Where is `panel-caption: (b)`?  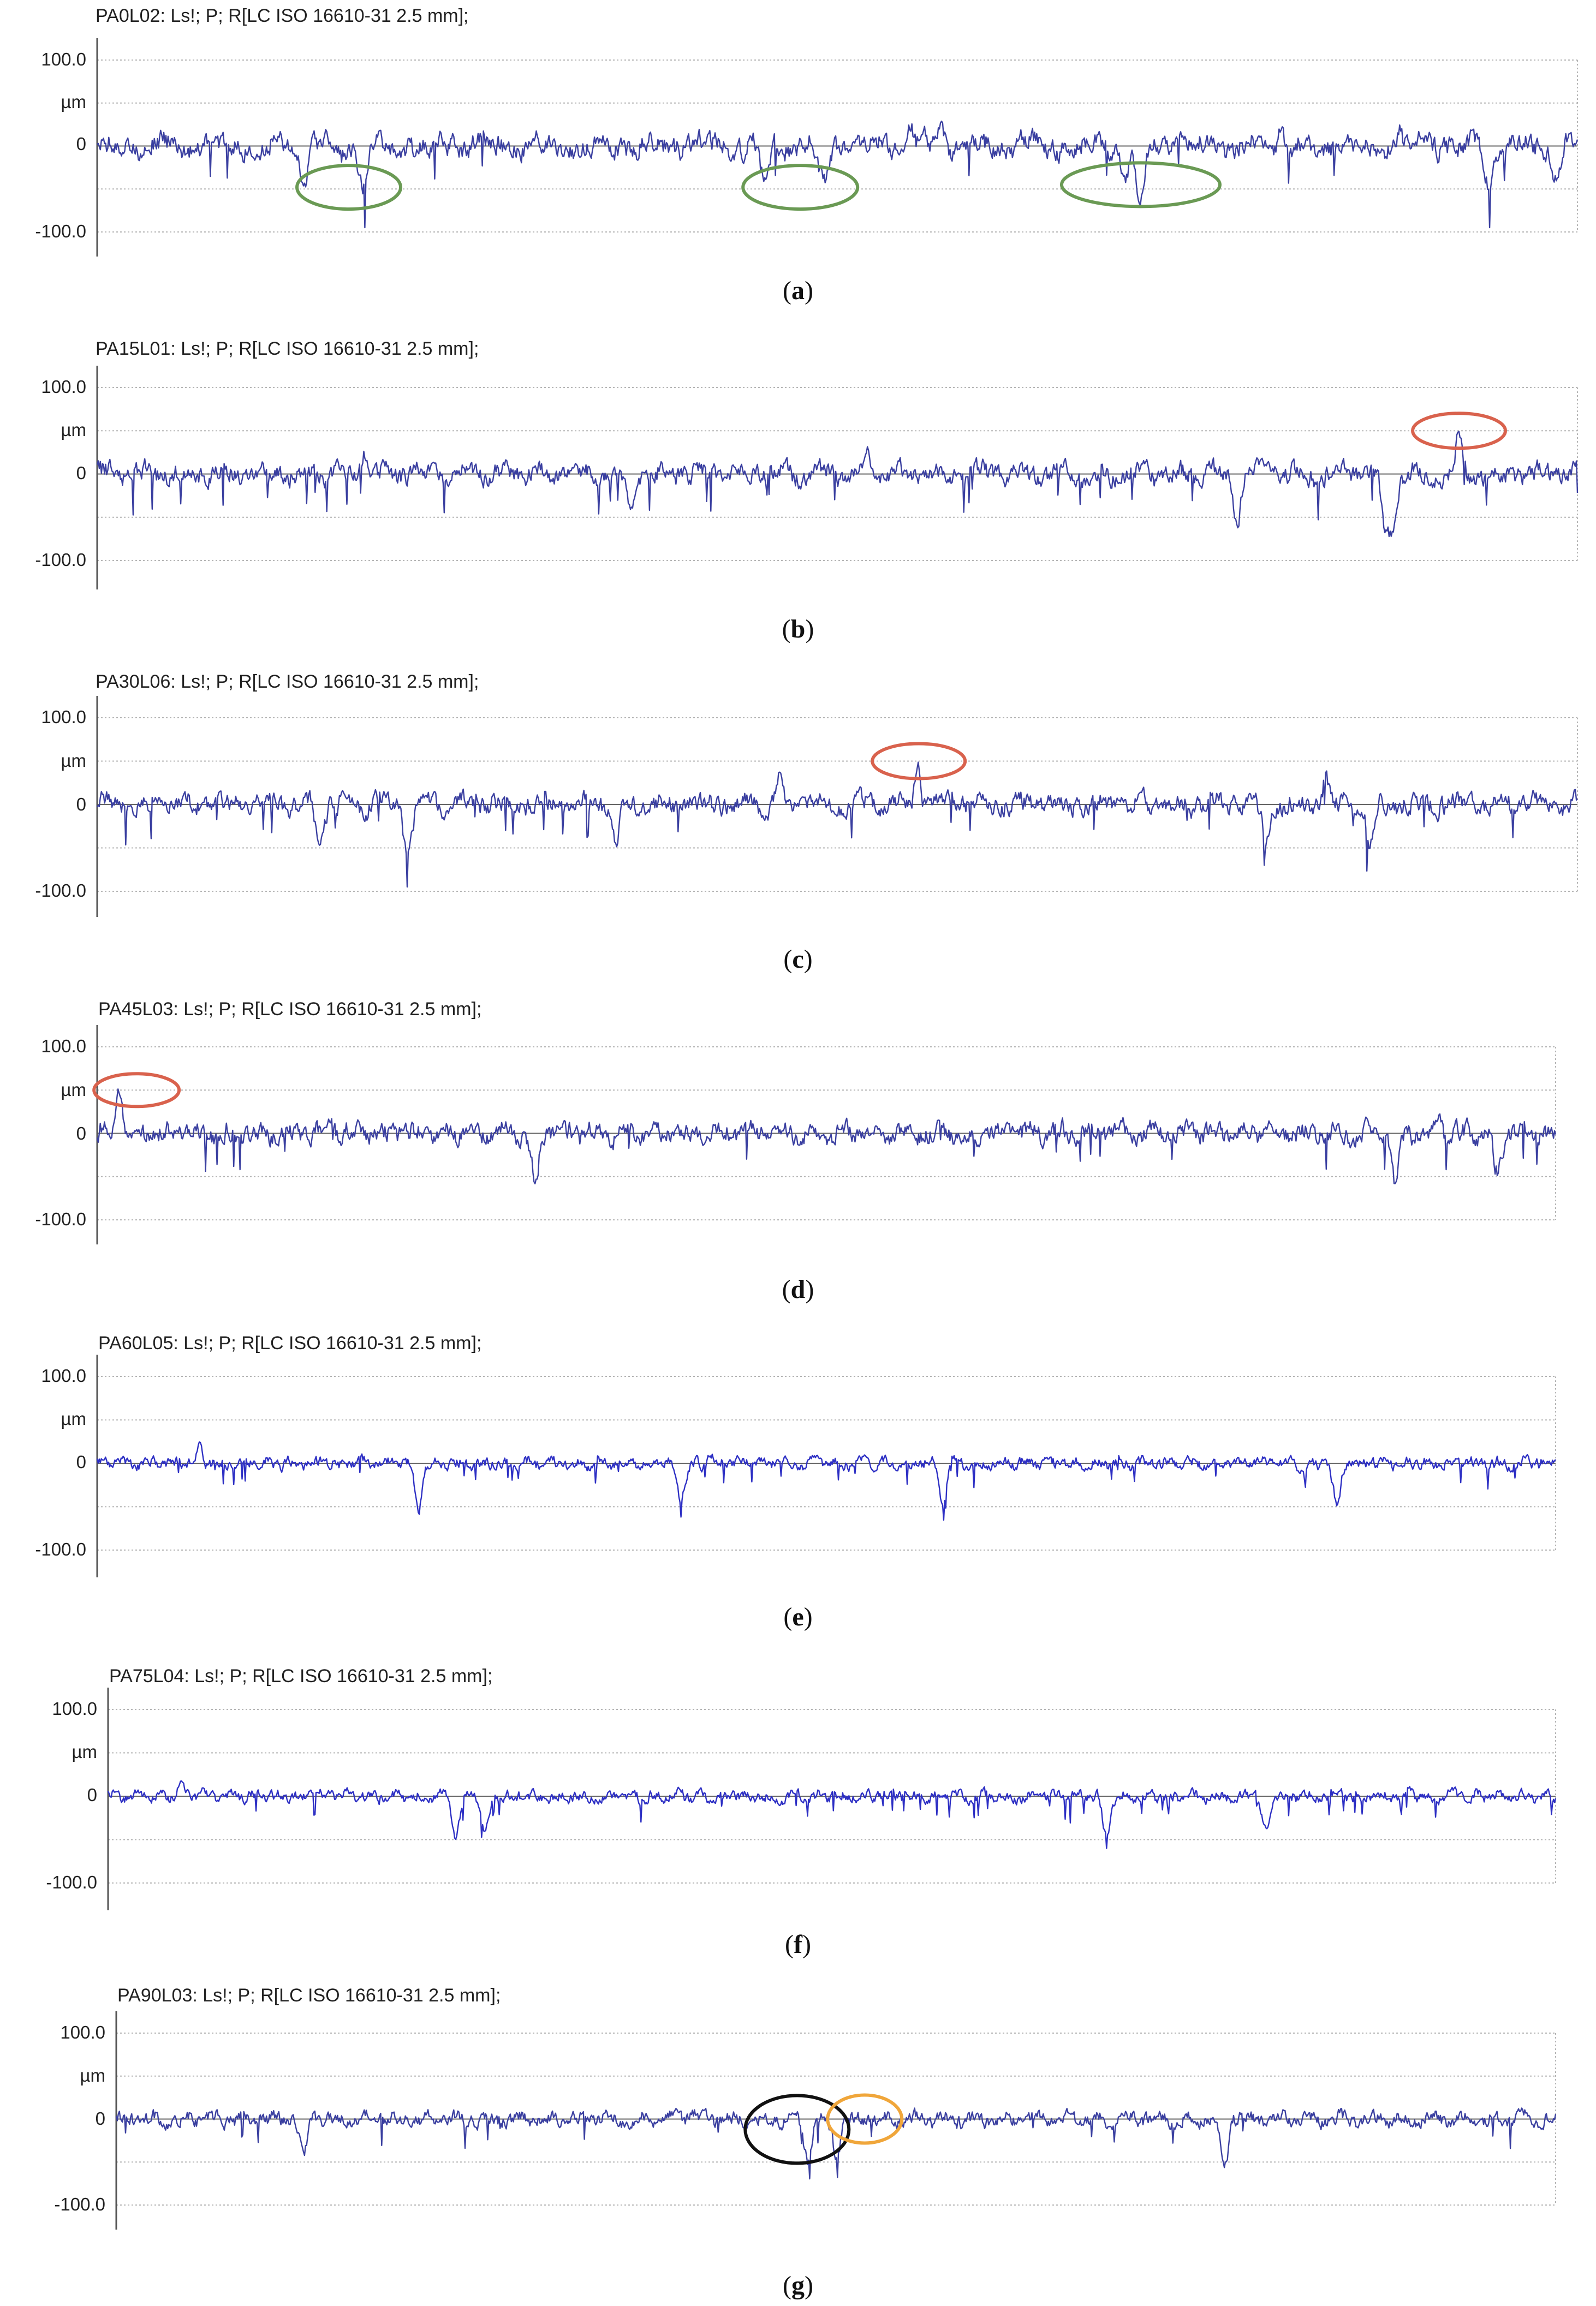 panel-caption: (b) is located at coordinates (798, 629).